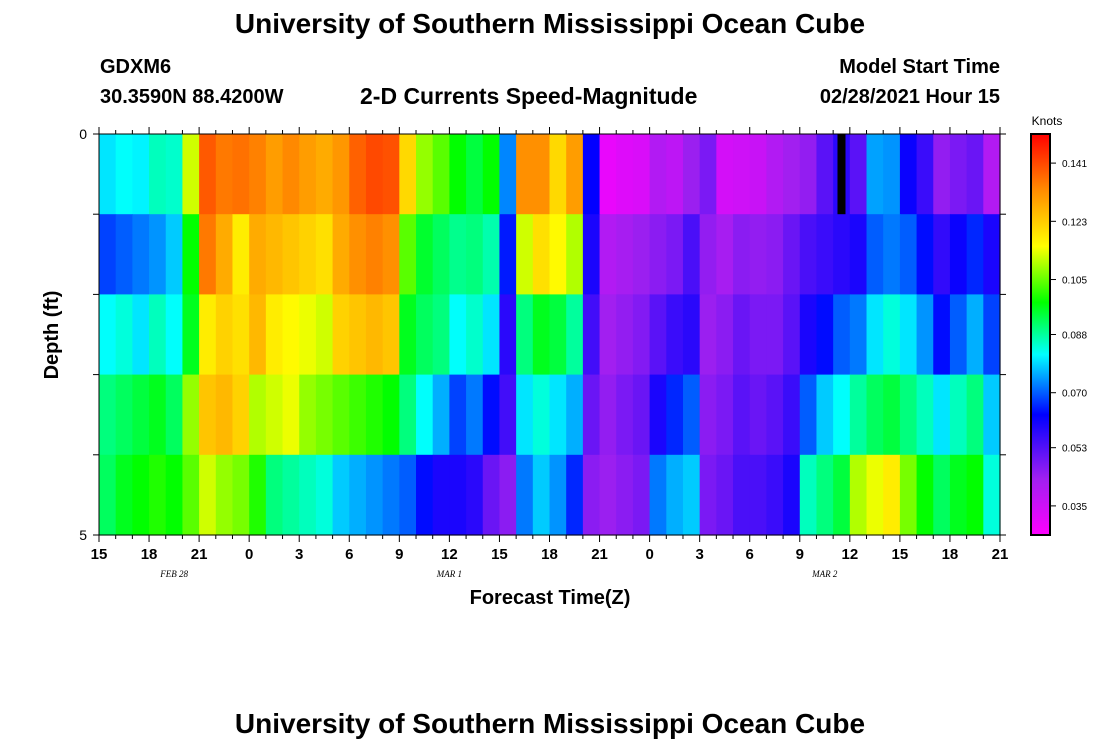 The width and height of the screenshot is (1100, 750). Describe the element at coordinates (299, 554) in the screenshot. I see `x-tick-label: 3` at that location.